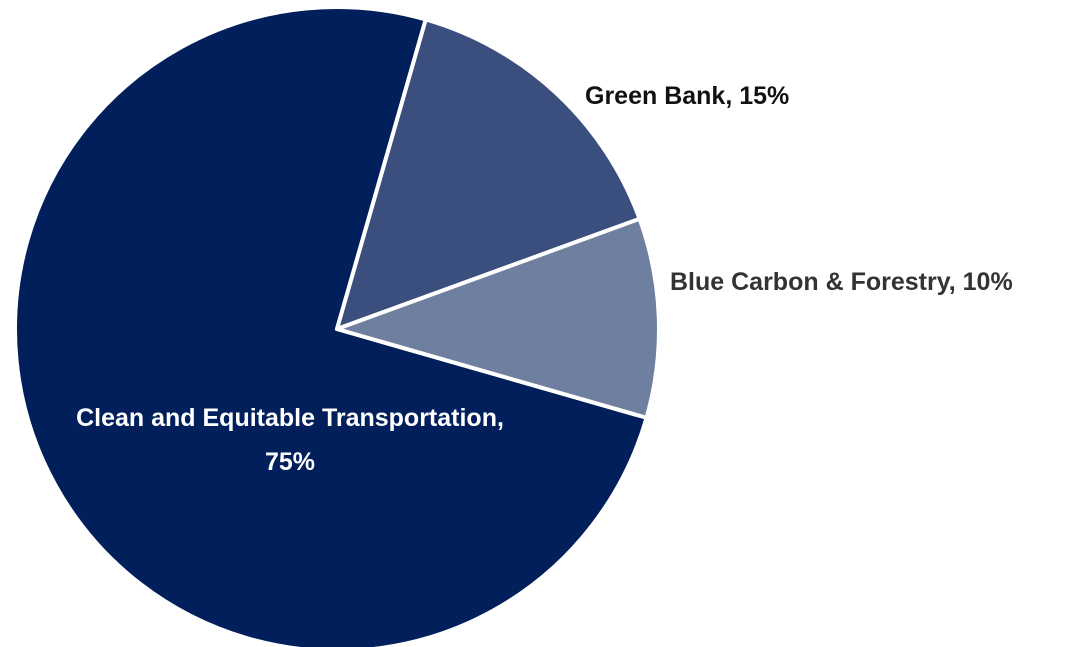  I want to click on pie-label-line: Blue Carbon & Forestry, 10%, so click(841, 282).